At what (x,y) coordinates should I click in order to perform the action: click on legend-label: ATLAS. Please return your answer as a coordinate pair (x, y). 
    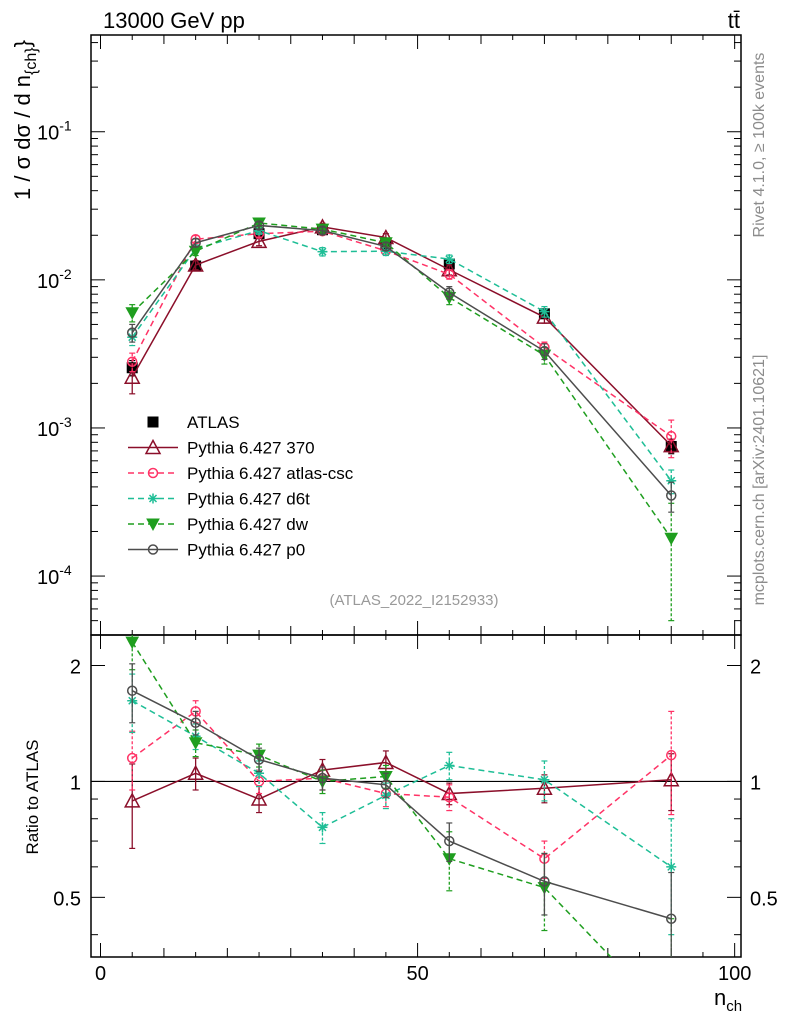
    Looking at the image, I should click on (213, 422).